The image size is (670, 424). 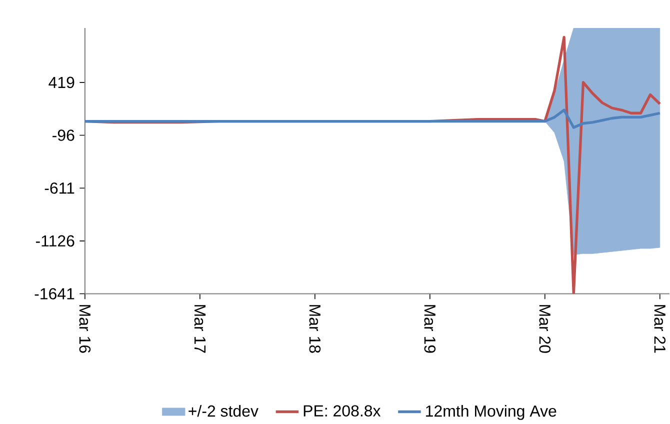 What do you see at coordinates (545, 329) in the screenshot?
I see `x-tick-label: Mar 20` at bounding box center [545, 329].